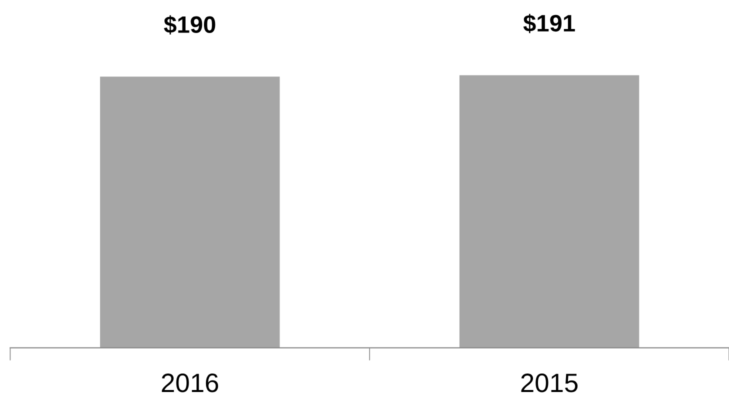 The image size is (729, 404). What do you see at coordinates (549, 383) in the screenshot?
I see `x-tick-label: 2015` at bounding box center [549, 383].